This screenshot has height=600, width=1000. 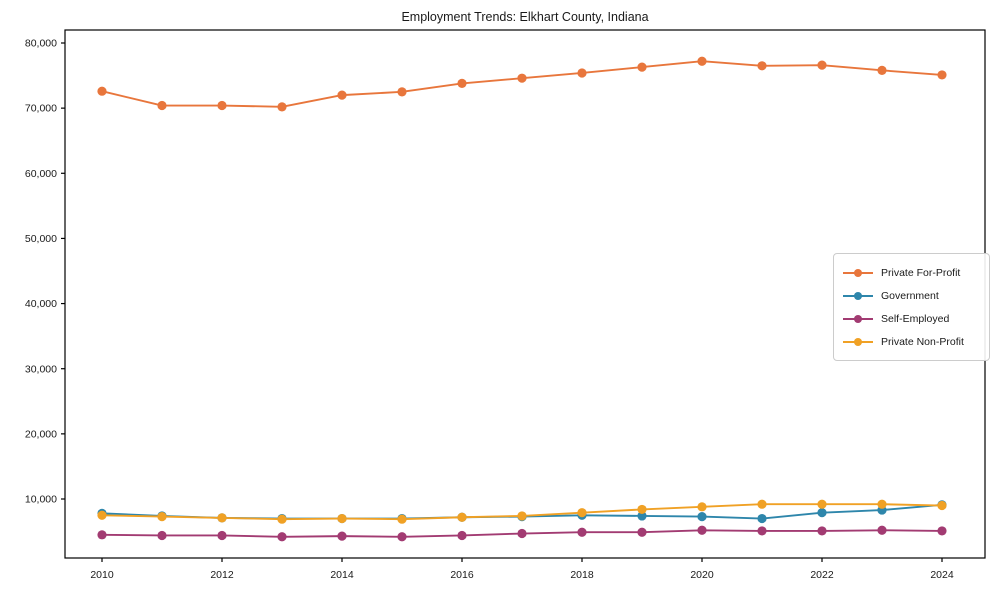 I want to click on y-tick-label: 10,000, so click(x=41, y=500).